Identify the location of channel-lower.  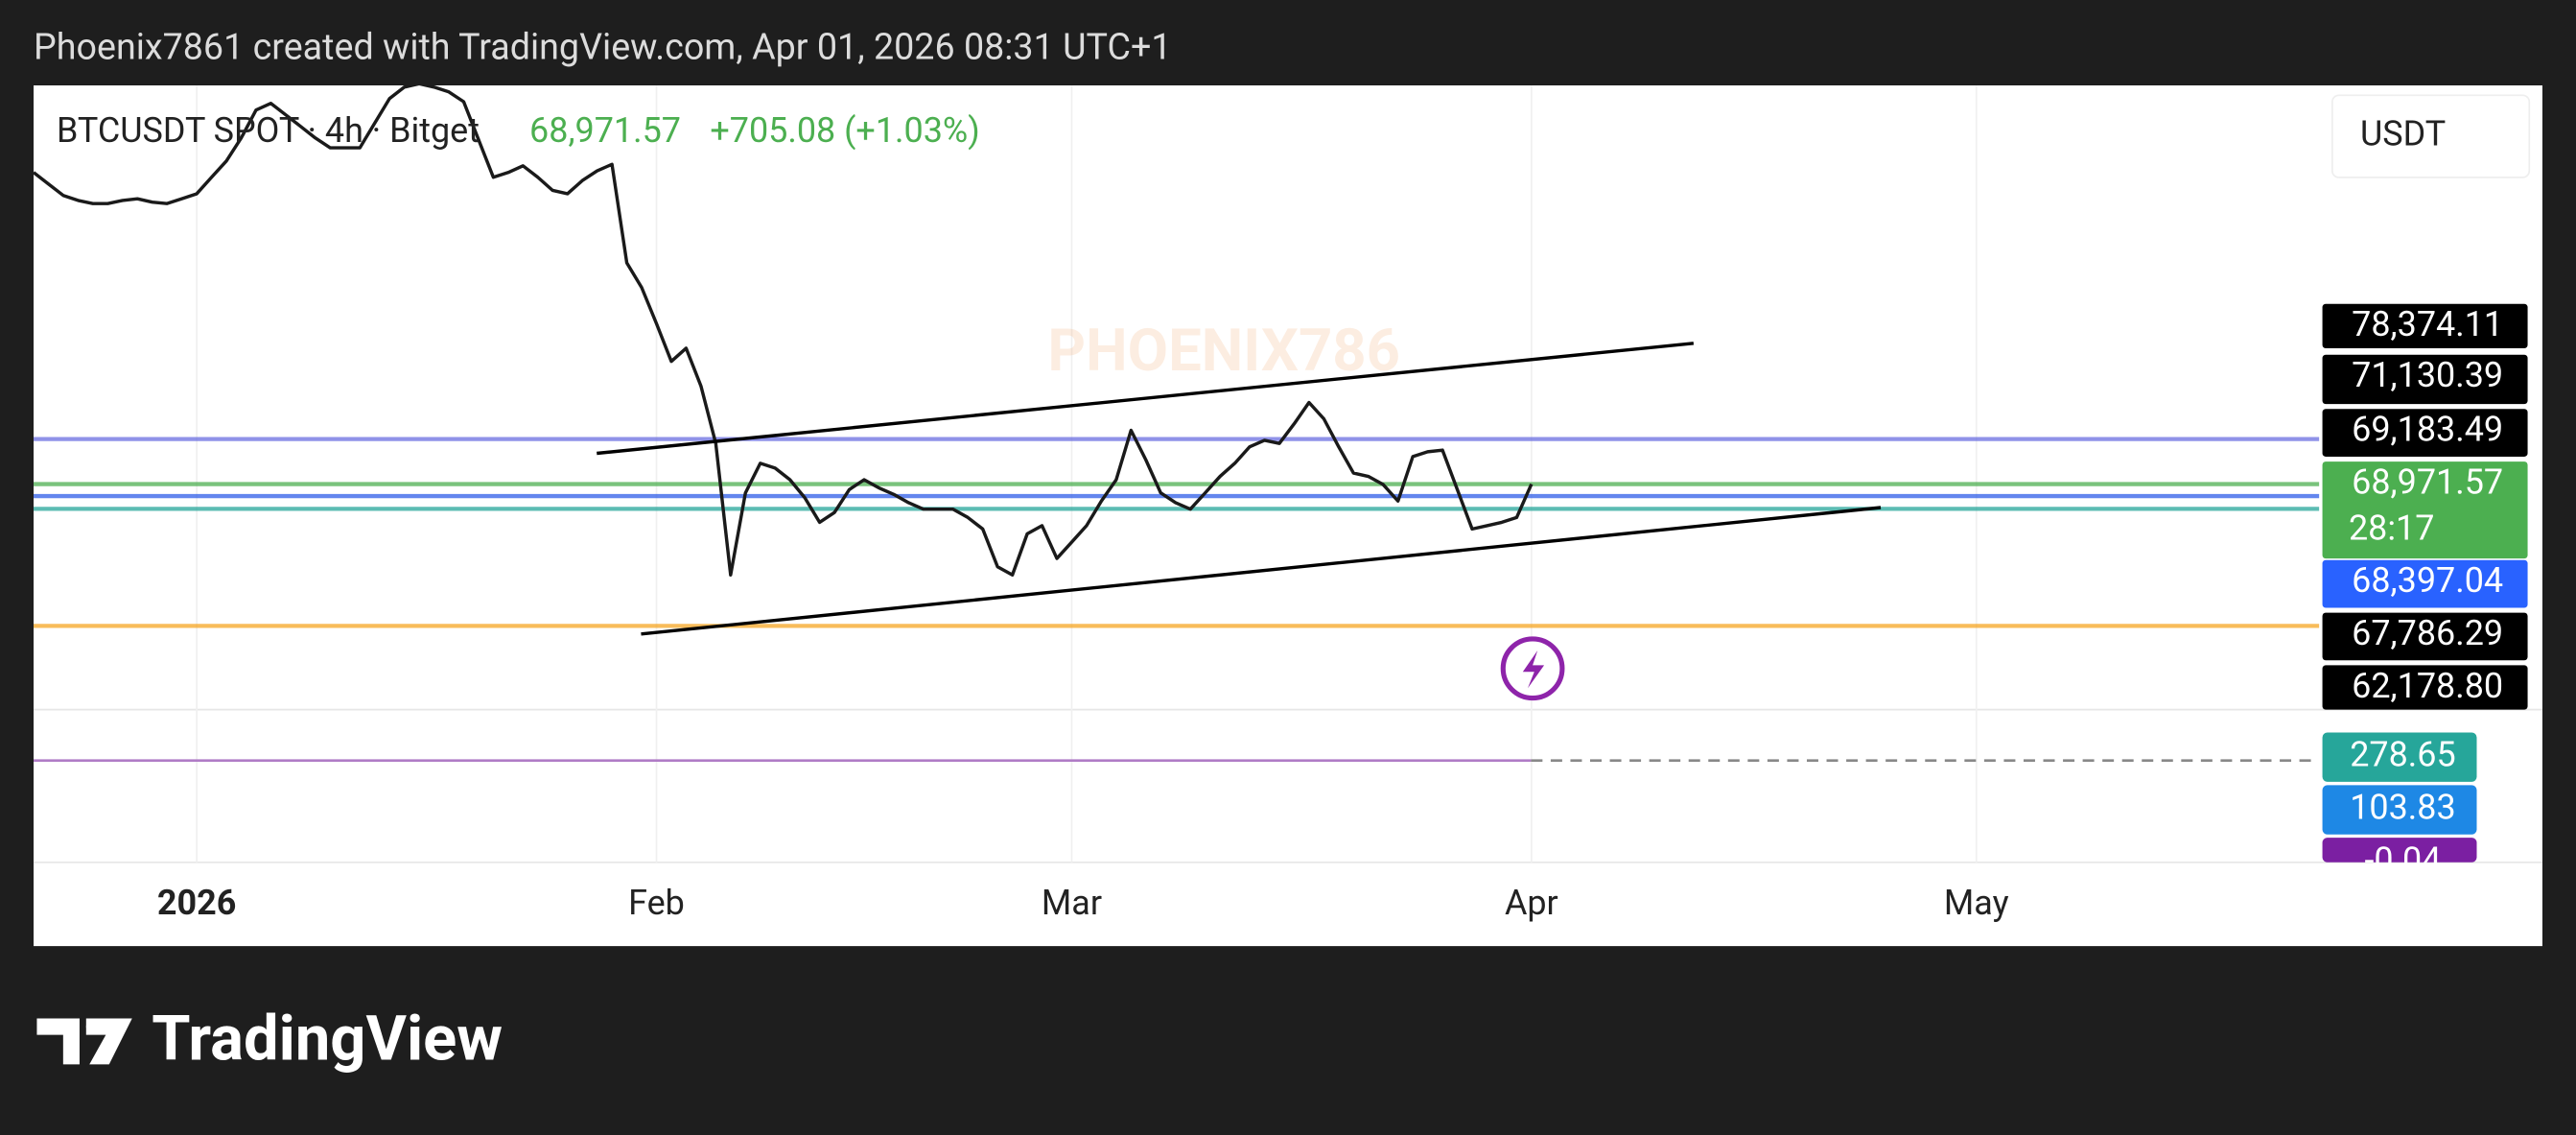
(1261, 571).